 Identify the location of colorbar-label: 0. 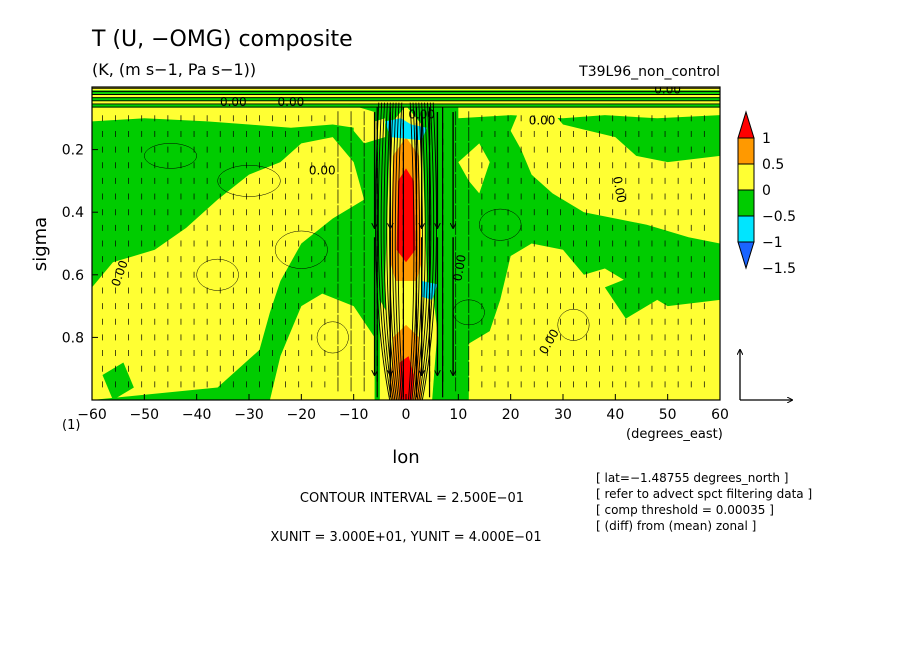
(766, 191).